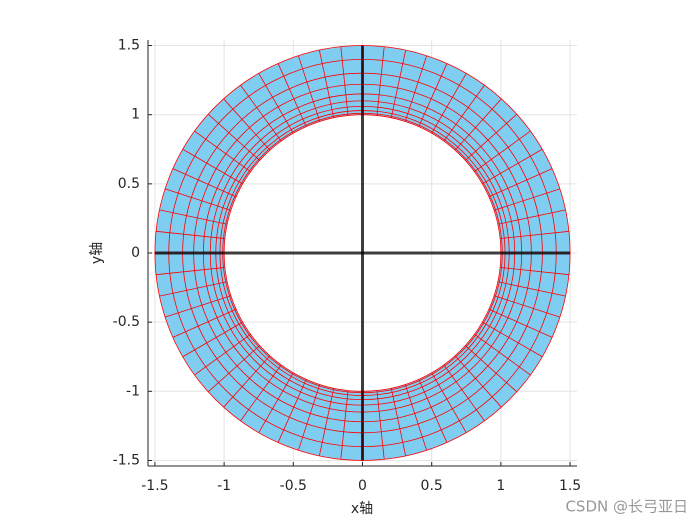 This screenshot has height=529, width=700. I want to click on watermark: CSDN @长弓亚日, so click(626, 507).